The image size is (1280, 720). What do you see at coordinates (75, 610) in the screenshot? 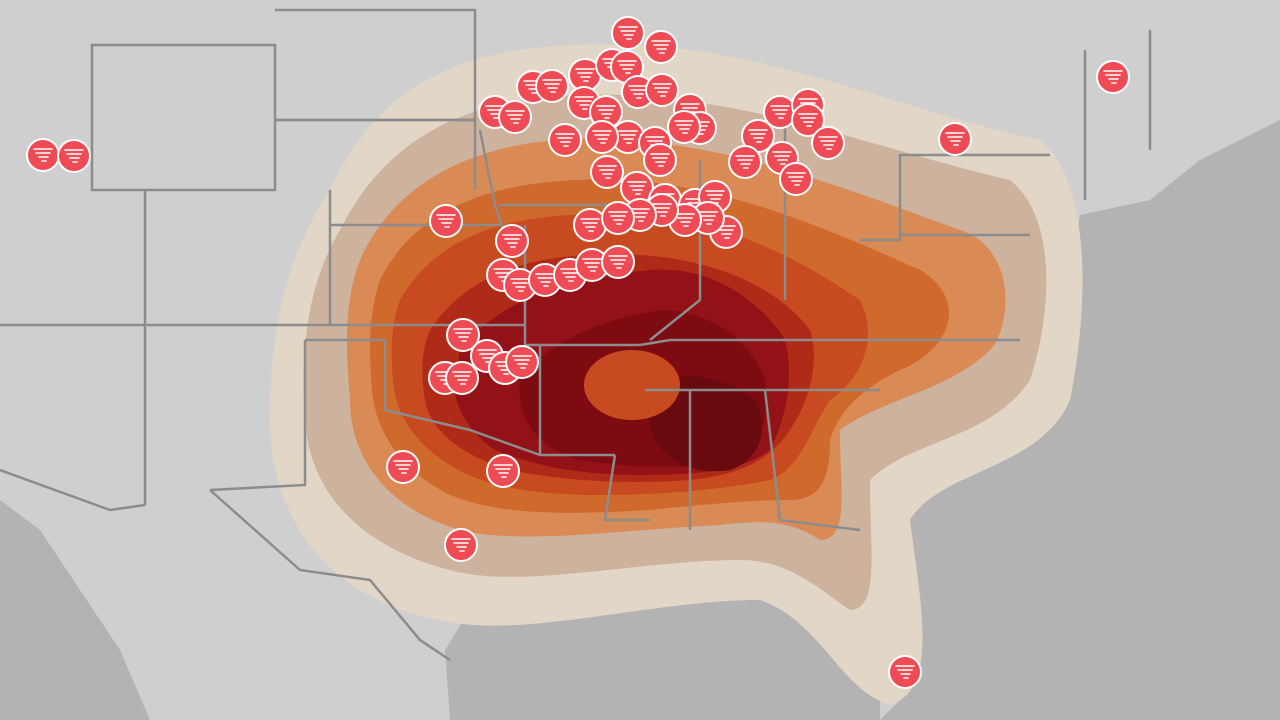
I see `pacific-coast-water` at bounding box center [75, 610].